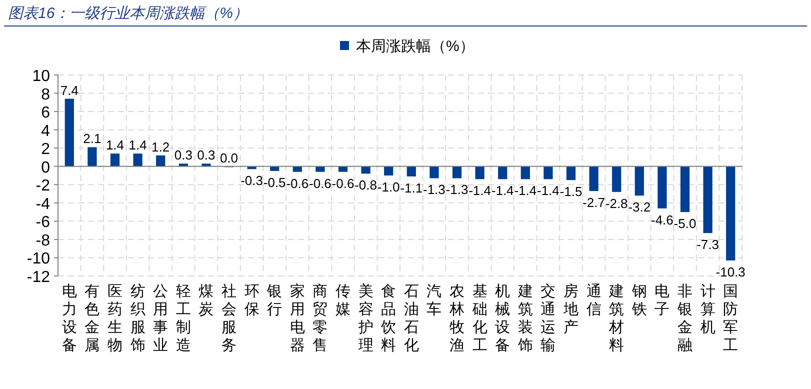 Image resolution: width=811 pixels, height=389 pixels. I want to click on x-tick-label: 基础化工, so click(479, 318).